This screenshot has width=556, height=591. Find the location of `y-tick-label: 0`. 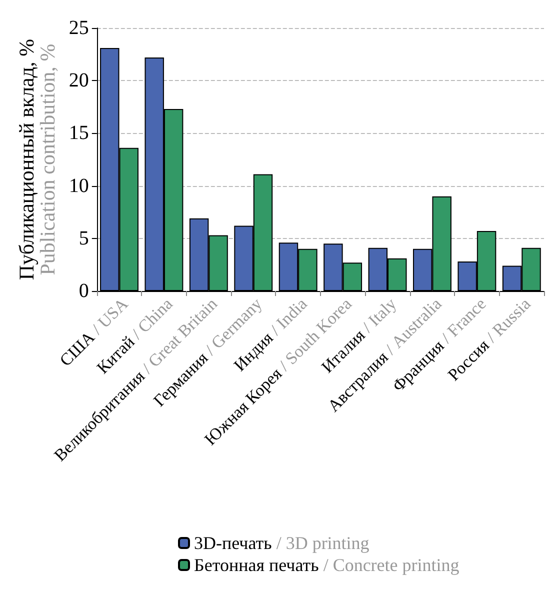

y-tick-label: 0 is located at coordinates (83, 291).